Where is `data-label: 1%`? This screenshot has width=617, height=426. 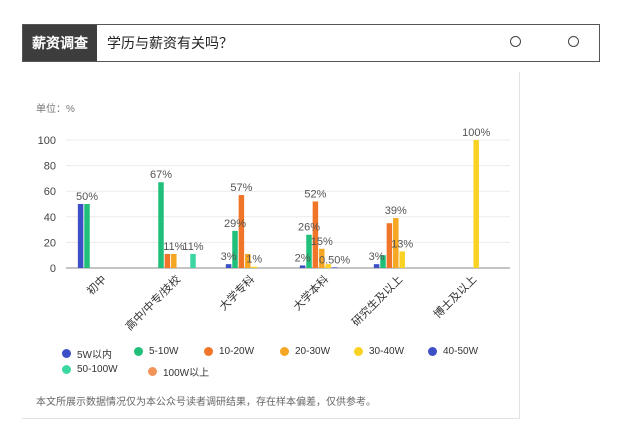 data-label: 1% is located at coordinates (254, 260).